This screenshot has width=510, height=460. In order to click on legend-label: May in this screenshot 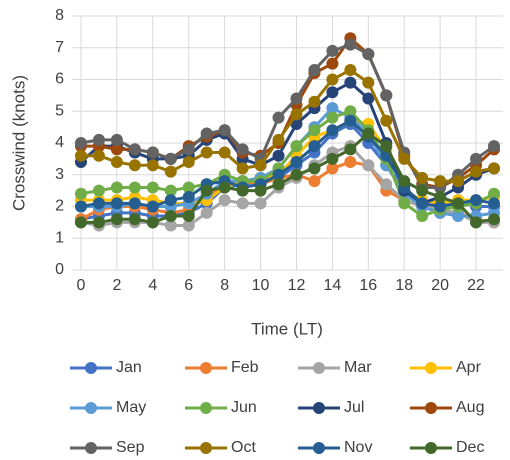, I will do `click(131, 407)`.